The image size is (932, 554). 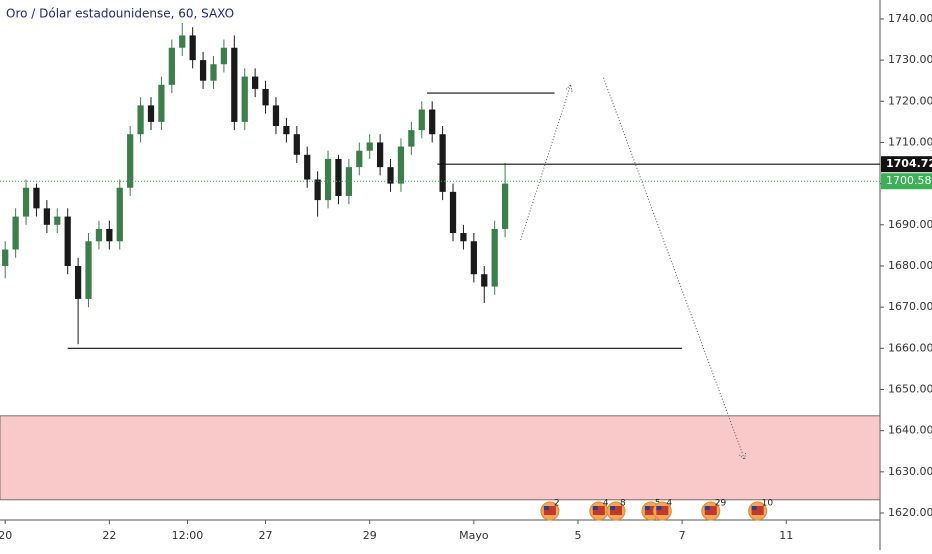 I want to click on event-label: 8, so click(x=623, y=504).